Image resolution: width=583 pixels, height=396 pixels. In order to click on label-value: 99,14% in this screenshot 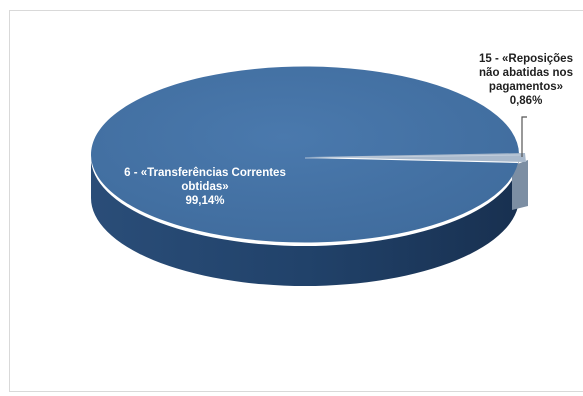, I will do `click(205, 201)`.